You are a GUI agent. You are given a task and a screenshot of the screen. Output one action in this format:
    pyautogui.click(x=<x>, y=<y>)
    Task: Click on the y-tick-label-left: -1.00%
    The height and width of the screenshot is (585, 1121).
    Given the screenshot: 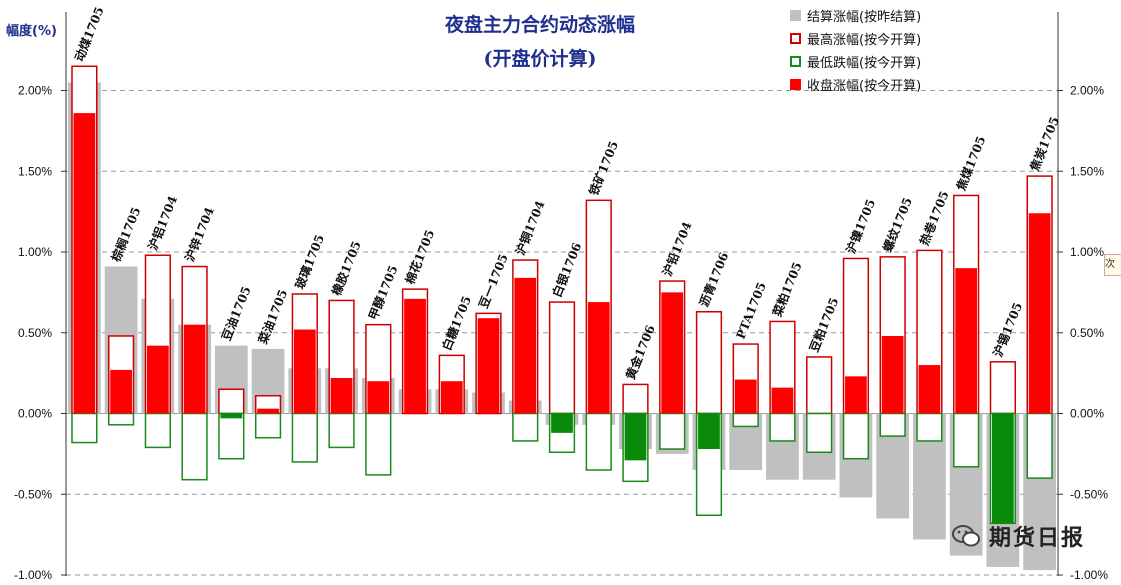 What is the action you would take?
    pyautogui.click(x=33, y=575)
    